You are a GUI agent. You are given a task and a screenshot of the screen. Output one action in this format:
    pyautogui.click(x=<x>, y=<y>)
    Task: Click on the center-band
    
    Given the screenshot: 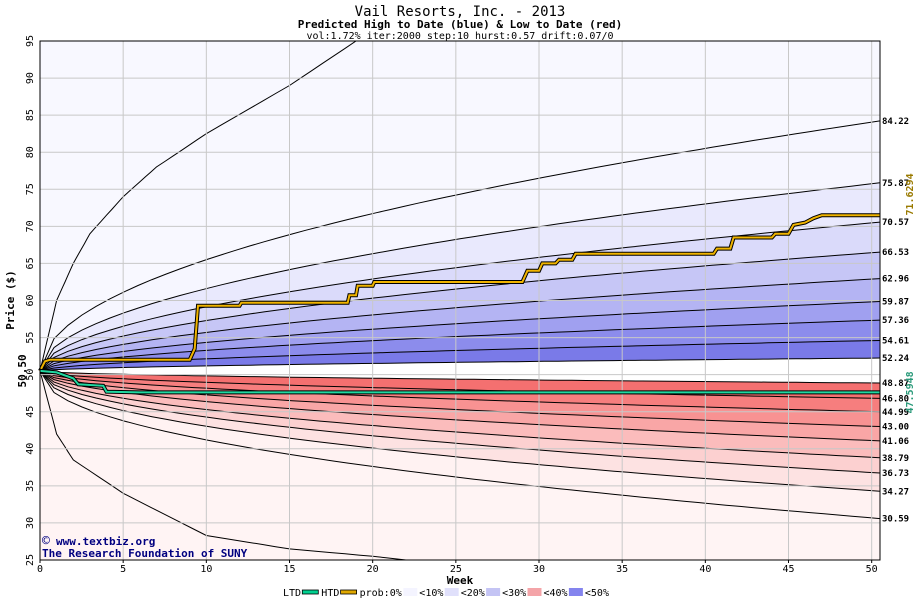 What is the action you would take?
    pyautogui.click(x=460, y=370)
    